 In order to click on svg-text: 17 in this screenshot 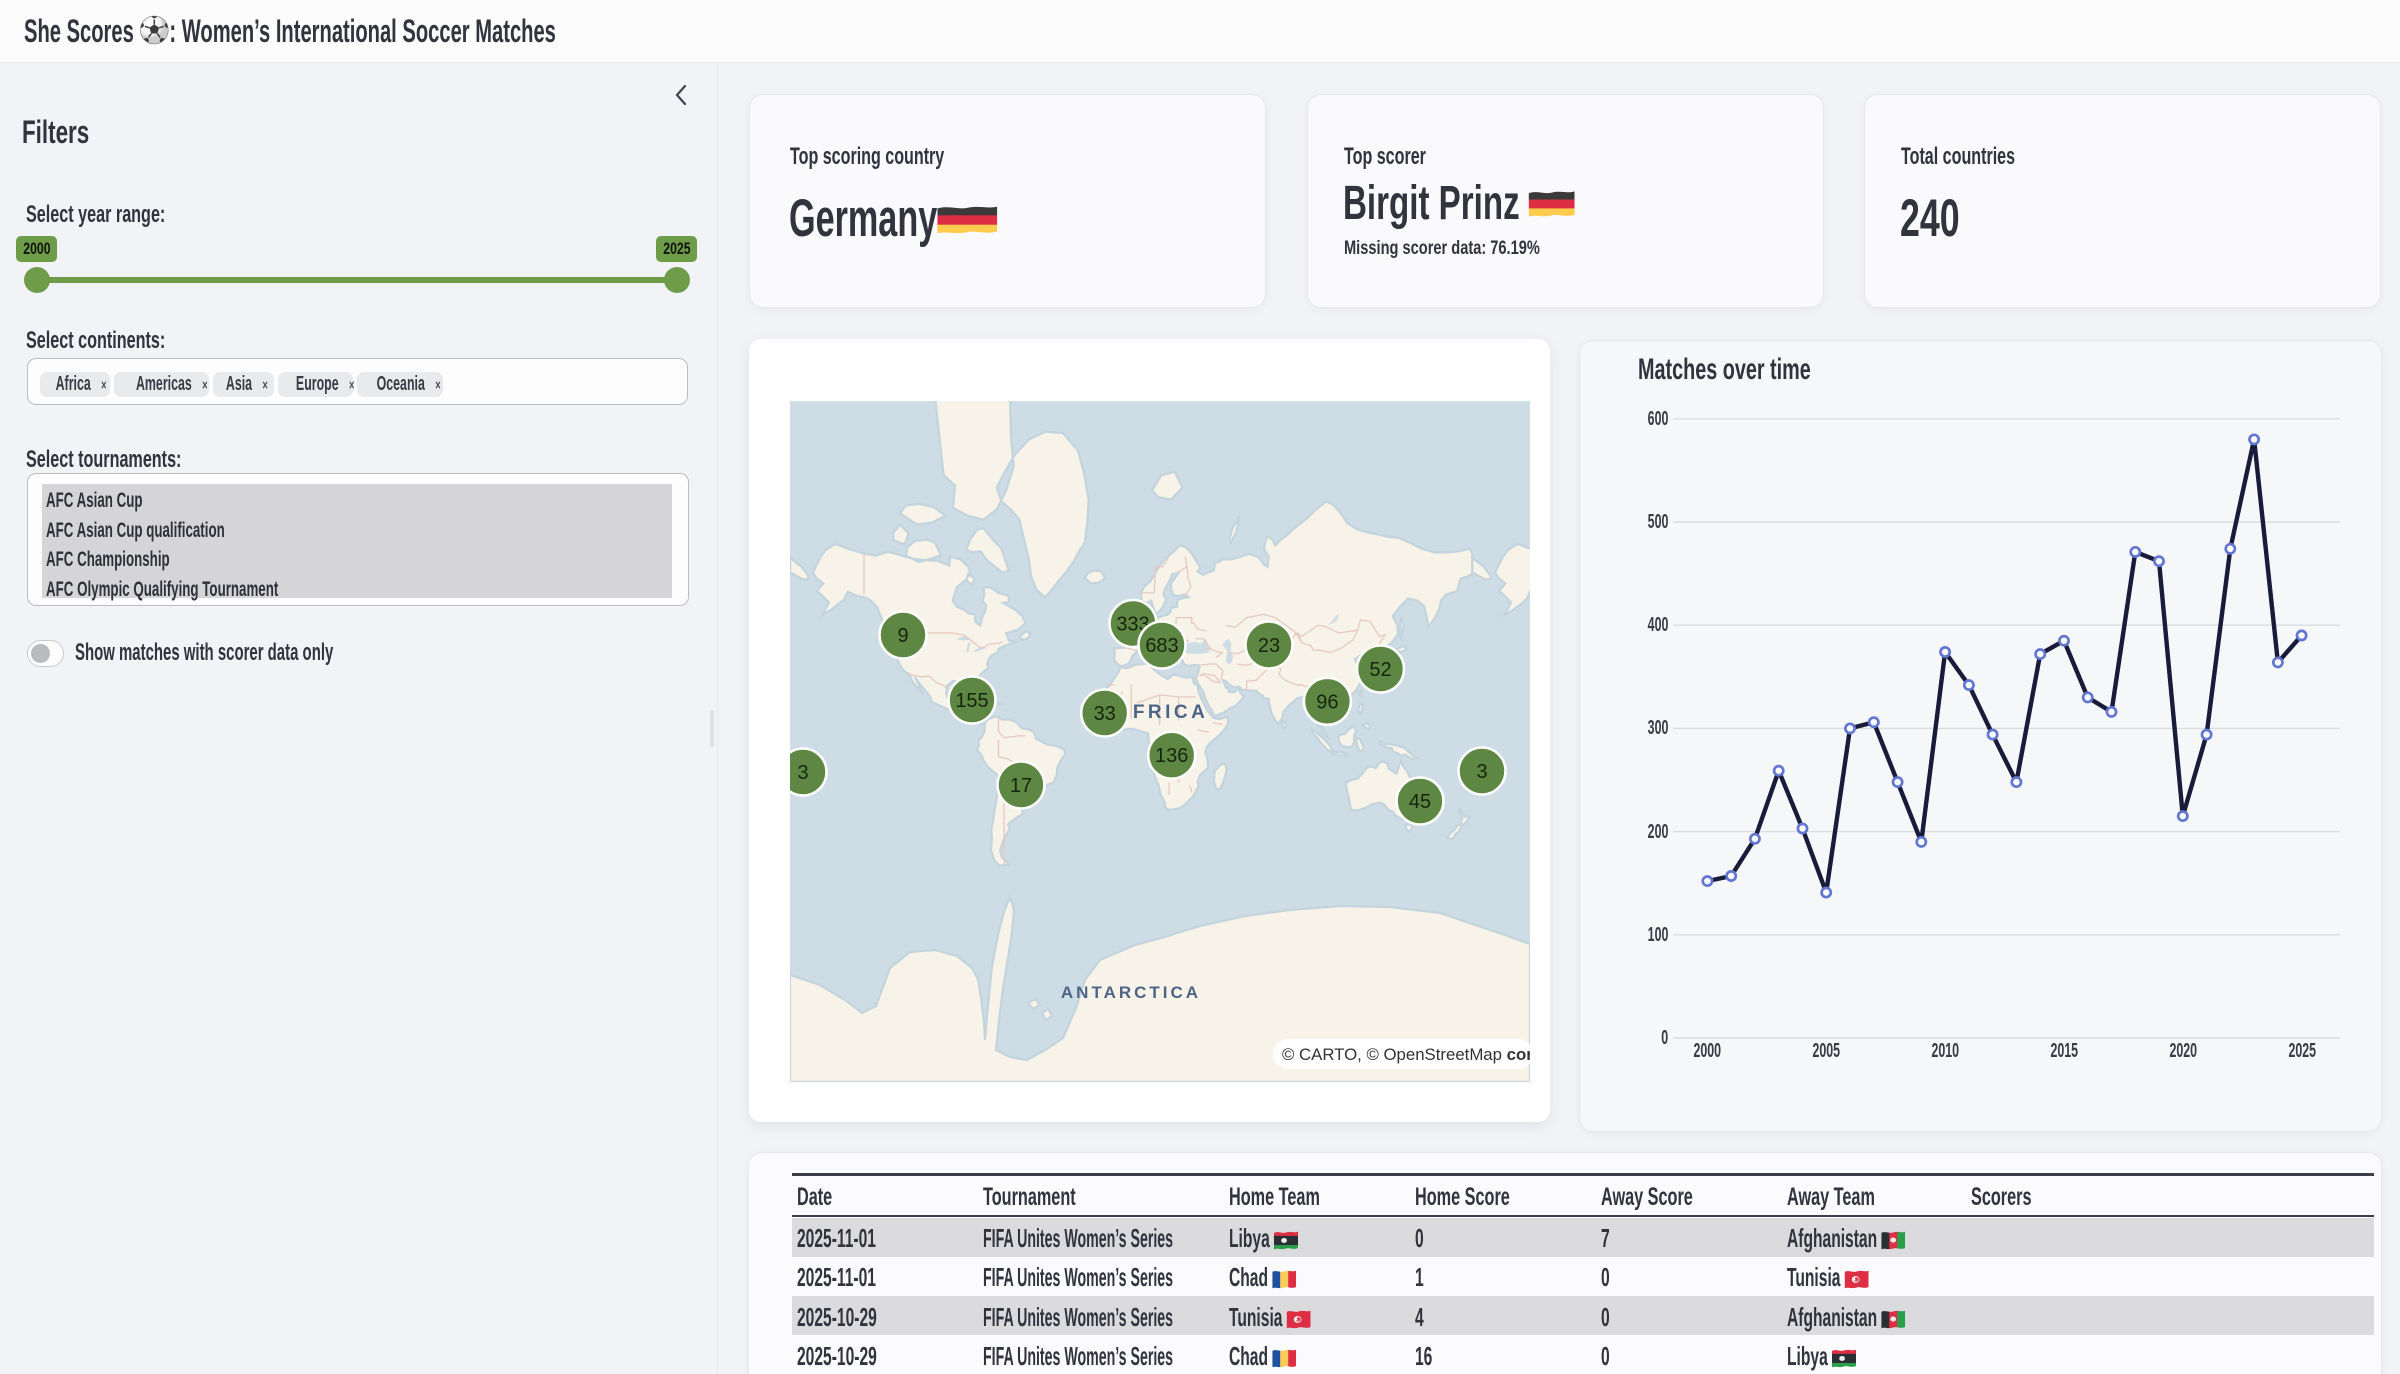, I will do `click(1021, 786)`.